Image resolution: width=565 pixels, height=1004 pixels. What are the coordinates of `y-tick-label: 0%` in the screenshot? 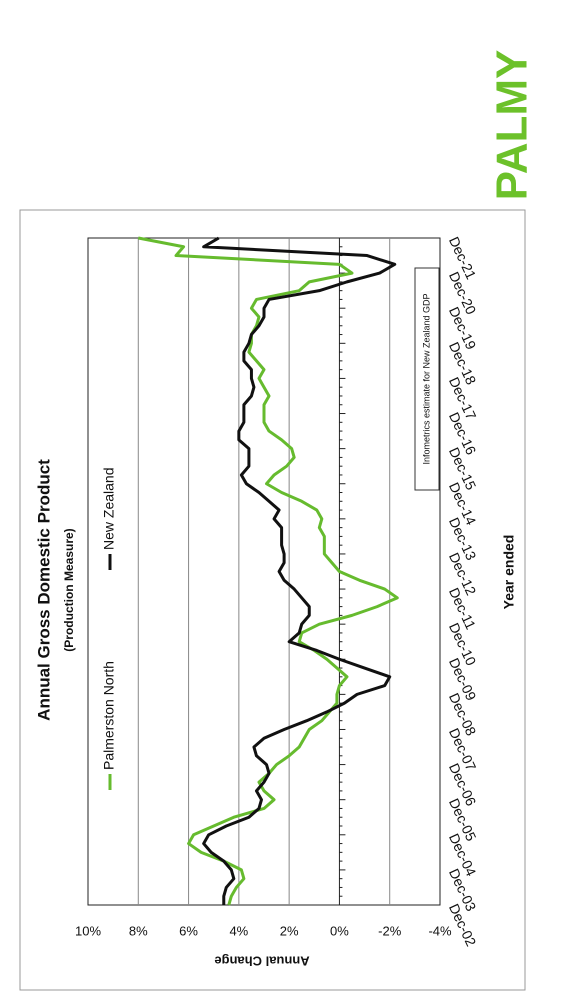 It's located at (339, 930).